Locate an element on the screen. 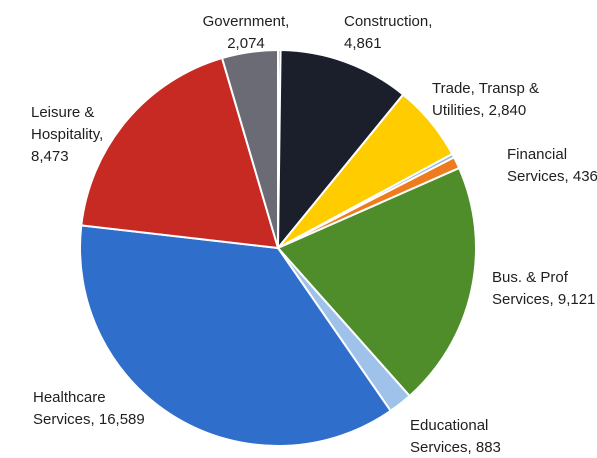 This screenshot has width=597, height=458. data-label-line: Services, 436 is located at coordinates (552, 176).